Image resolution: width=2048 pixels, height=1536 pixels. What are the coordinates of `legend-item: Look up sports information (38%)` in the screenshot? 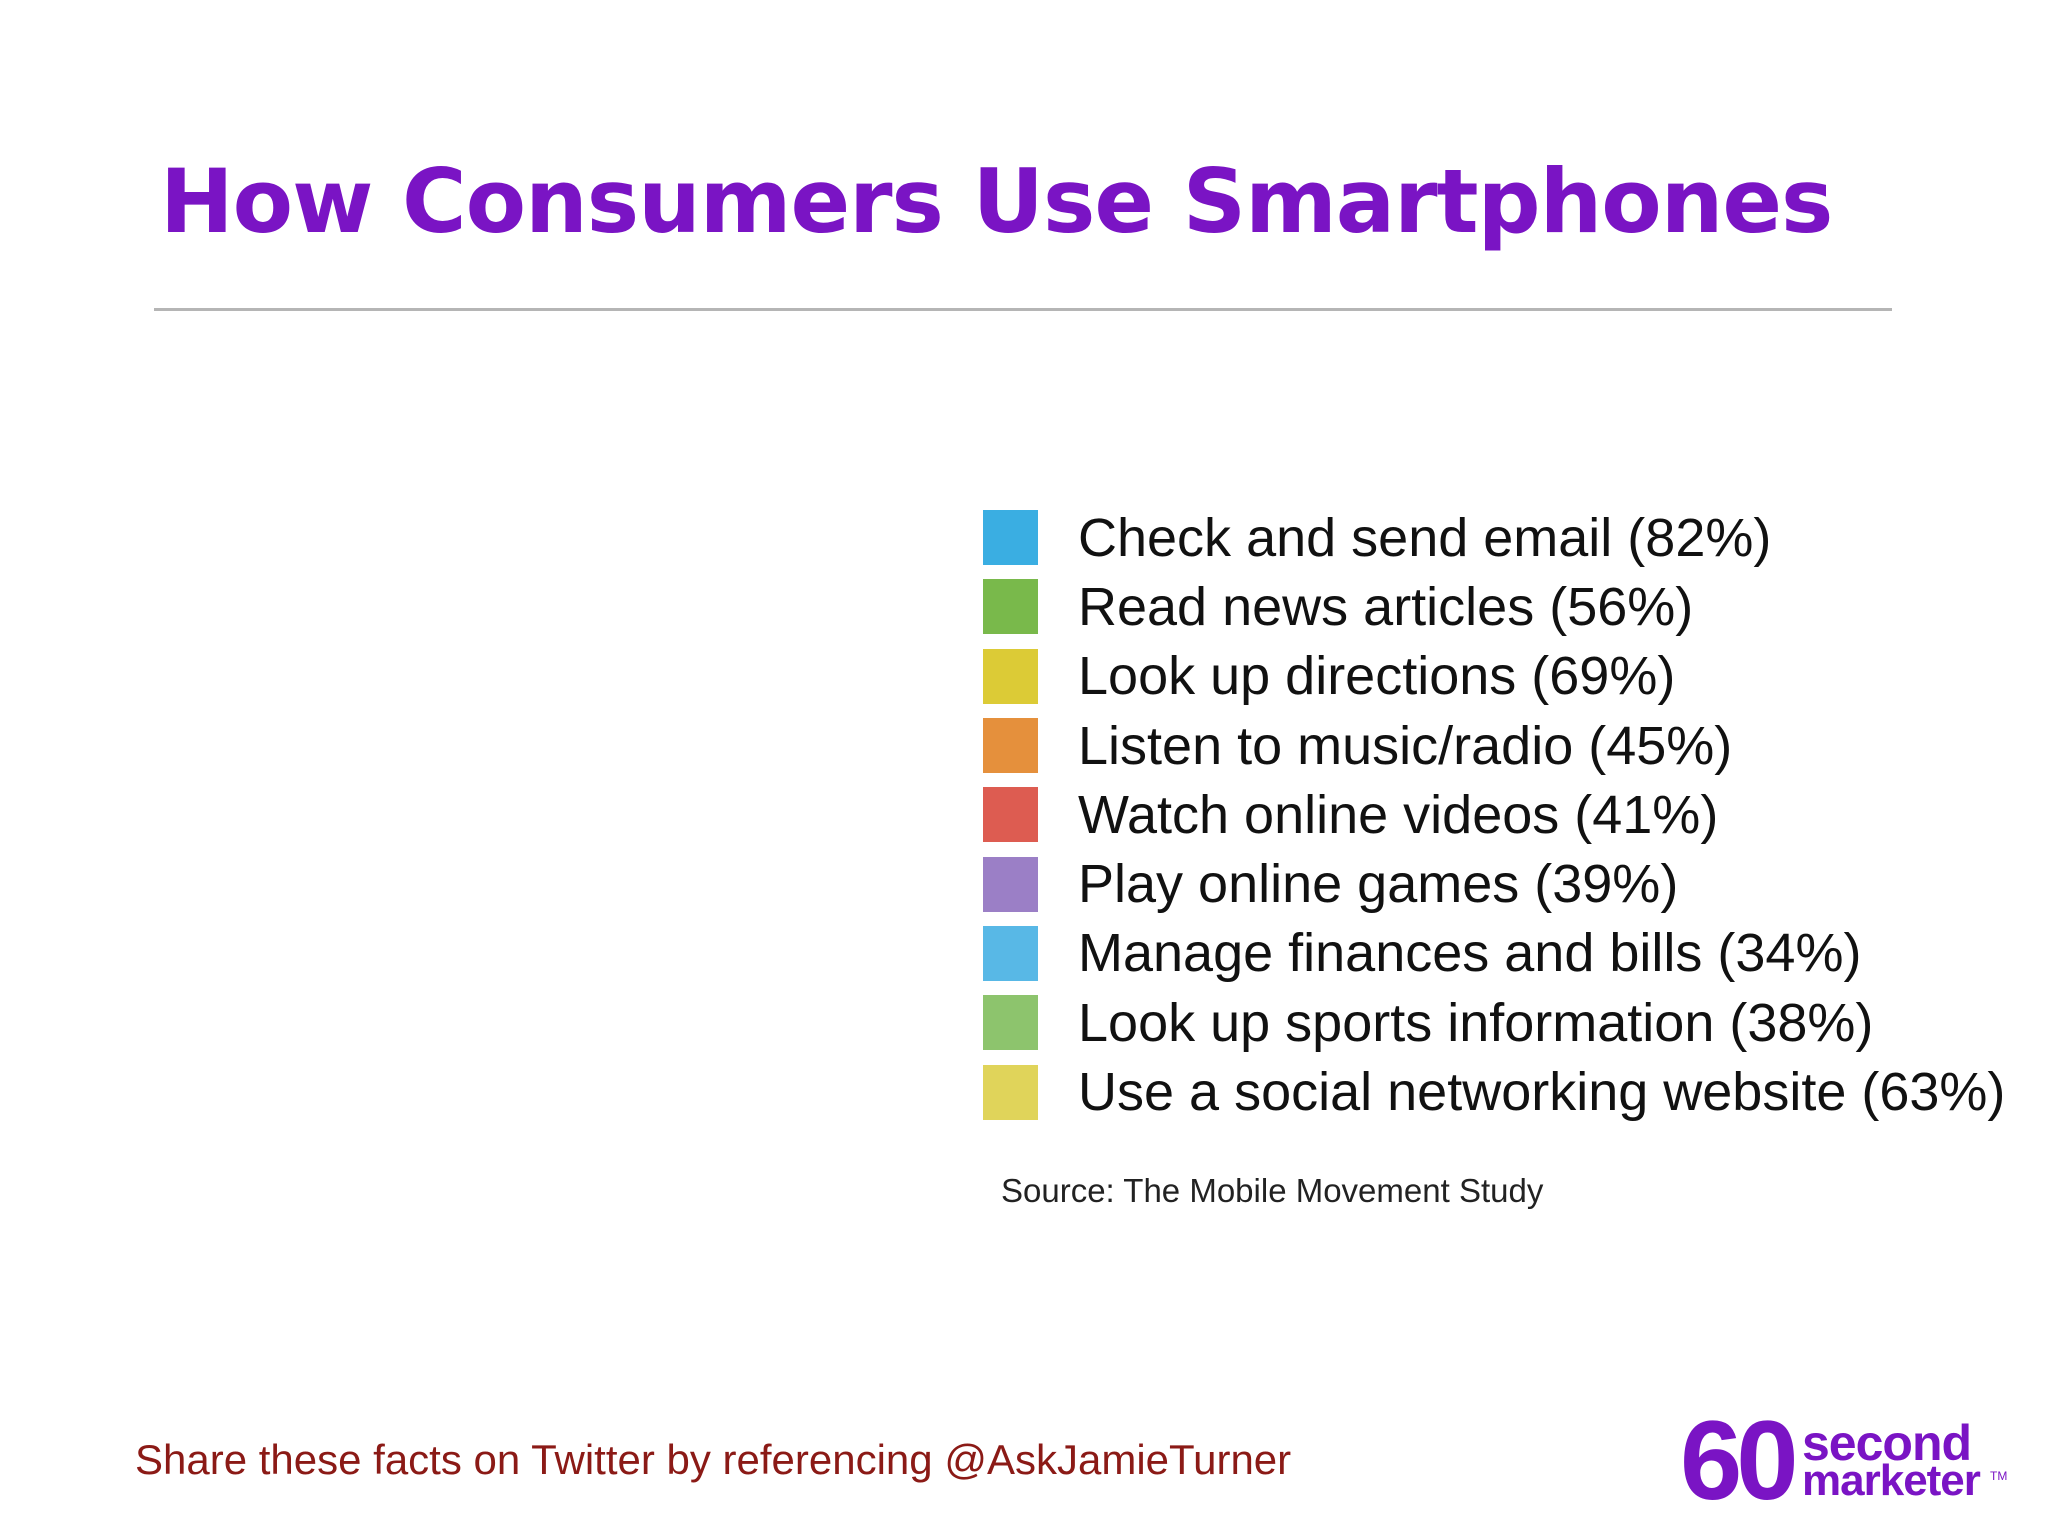 It's located at (1494, 1022).